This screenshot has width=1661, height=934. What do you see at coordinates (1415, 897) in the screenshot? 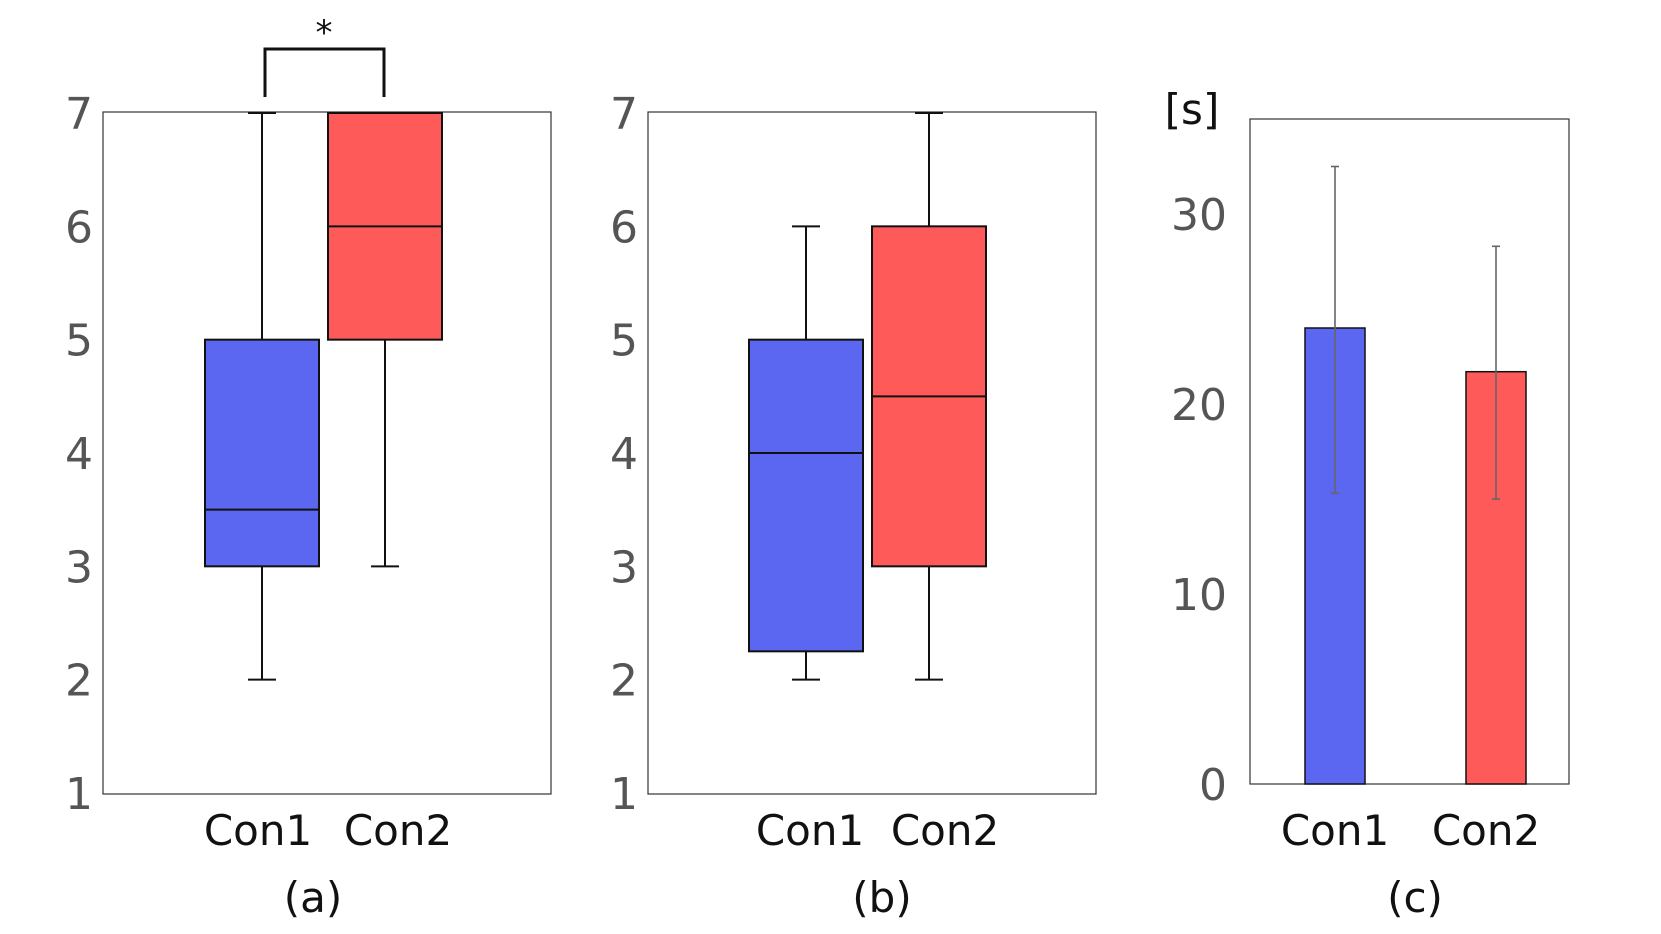
I see `panel-label-c: (c)` at bounding box center [1415, 897].